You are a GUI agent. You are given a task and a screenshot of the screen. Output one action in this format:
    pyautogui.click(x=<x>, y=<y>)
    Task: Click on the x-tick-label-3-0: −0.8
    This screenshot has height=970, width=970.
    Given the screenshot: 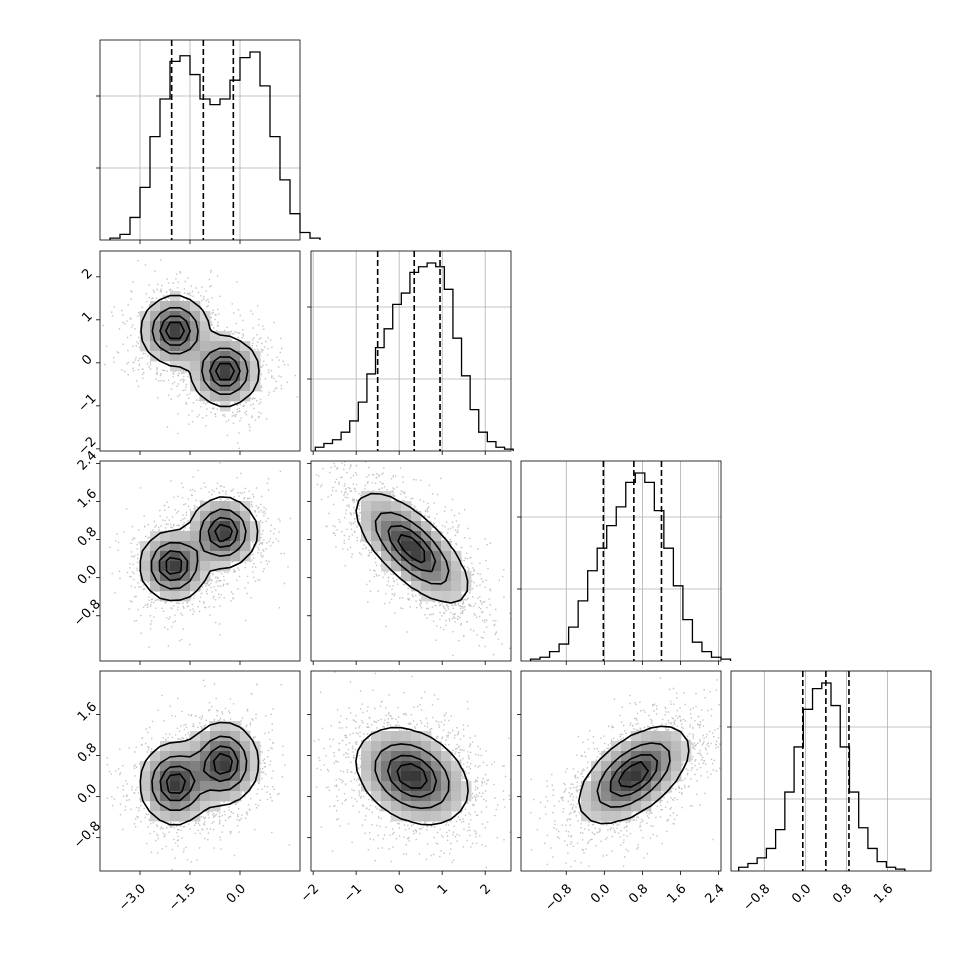 What is the action you would take?
    pyautogui.click(x=756, y=897)
    